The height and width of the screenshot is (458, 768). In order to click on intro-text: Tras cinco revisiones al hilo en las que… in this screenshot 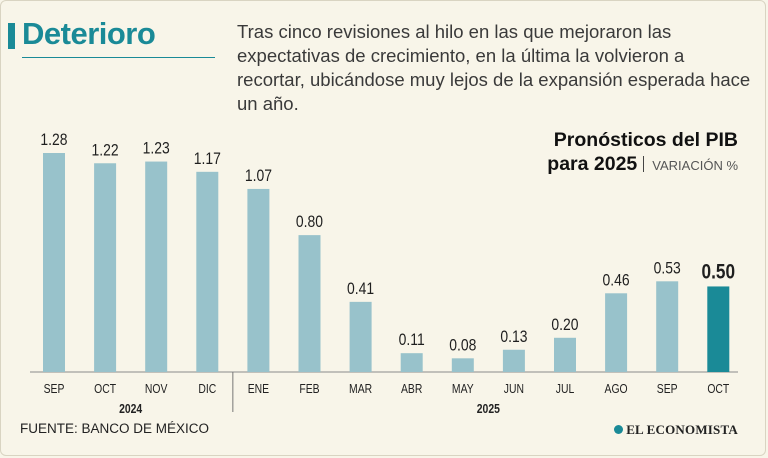, I will do `click(494, 67)`.